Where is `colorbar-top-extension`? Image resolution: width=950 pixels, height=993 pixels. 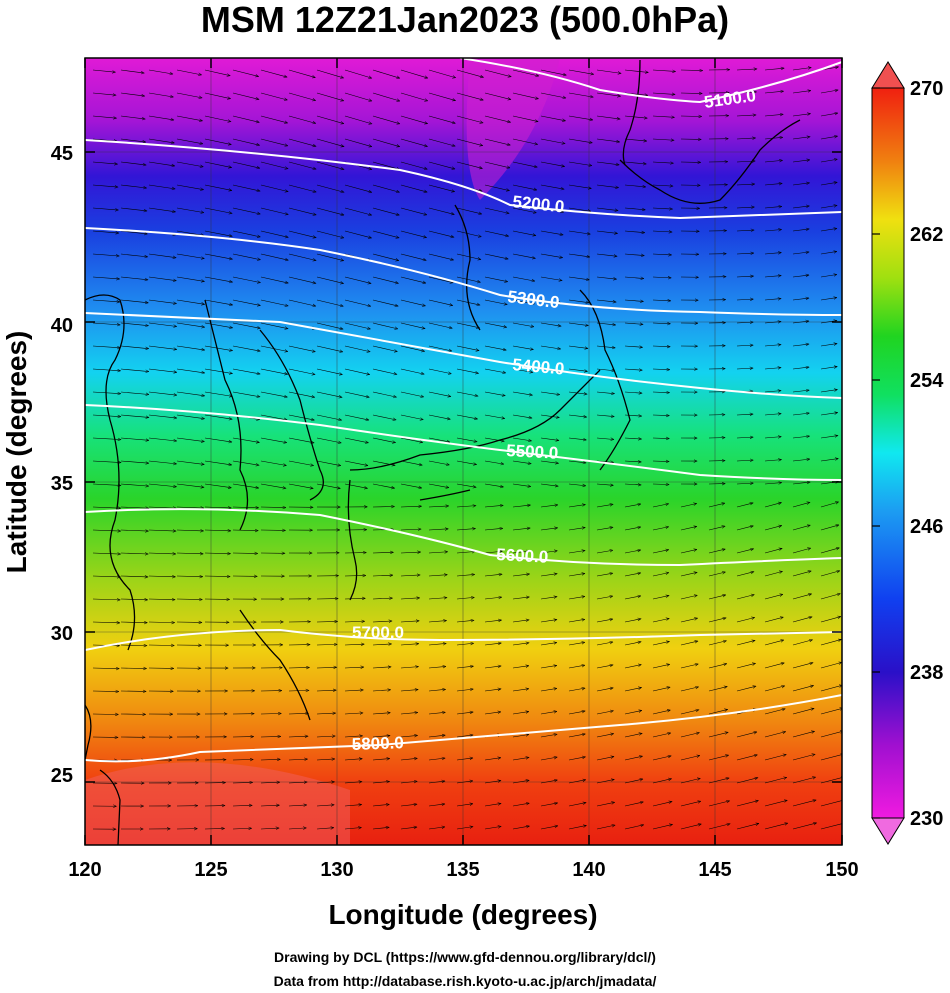 colorbar-top-extension is located at coordinates (888, 75).